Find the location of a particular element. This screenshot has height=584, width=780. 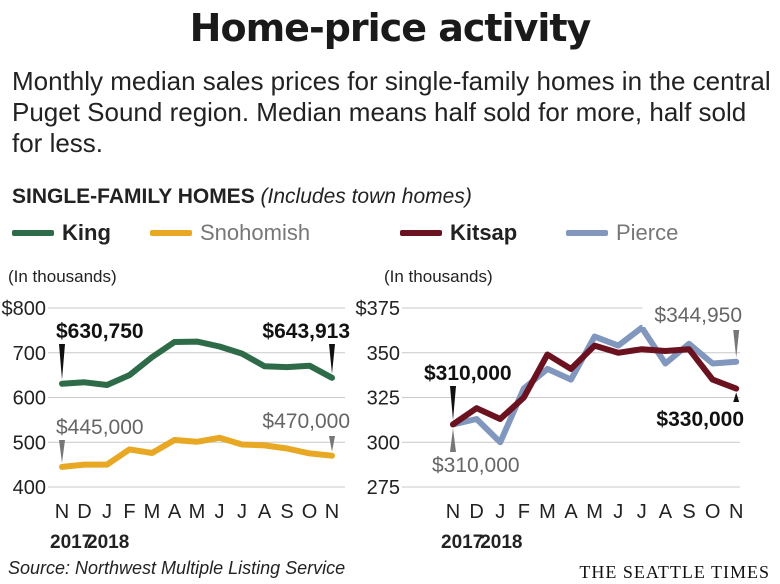

annotation-label: $330,000 is located at coordinates (700, 419).